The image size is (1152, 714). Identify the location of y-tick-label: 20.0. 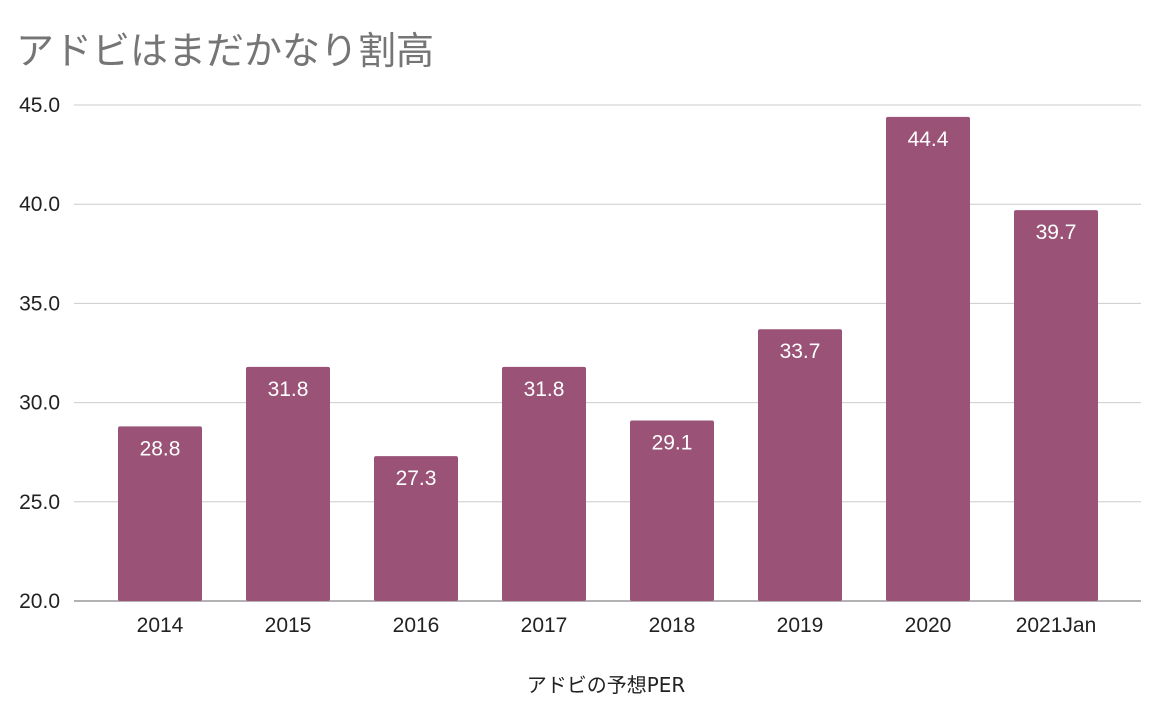
(39, 601).